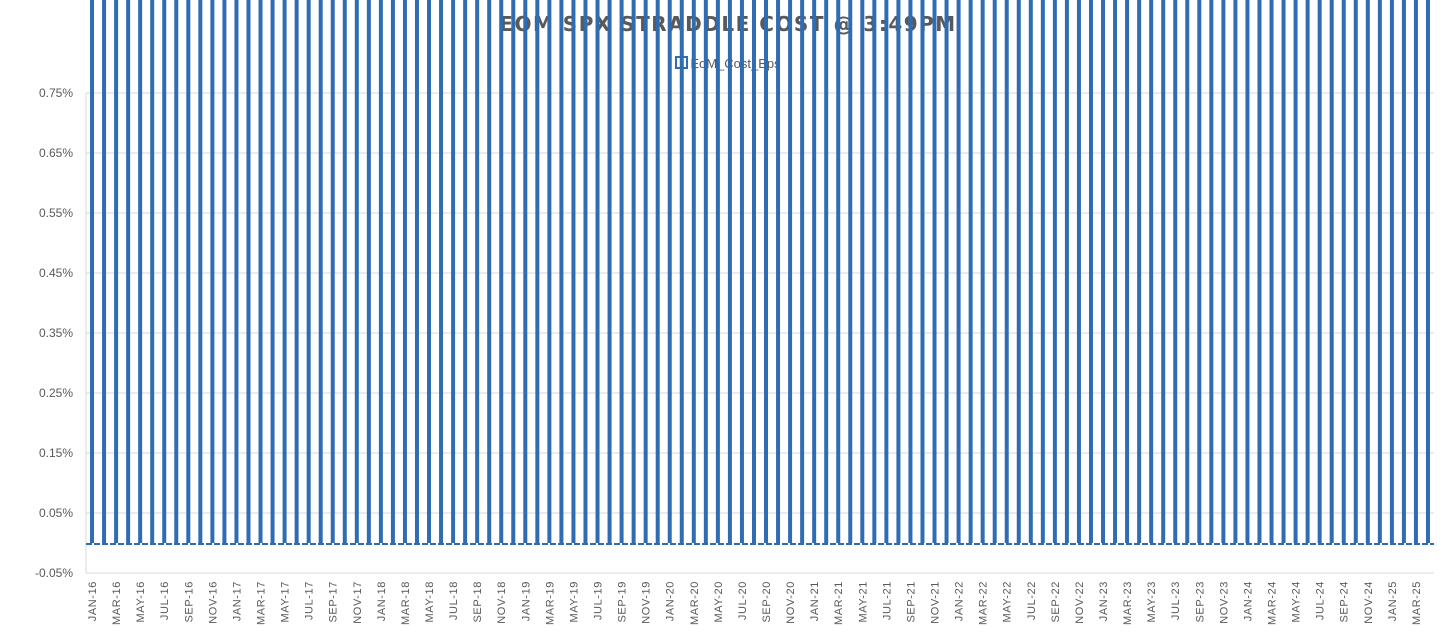 The height and width of the screenshot is (633, 1456). What do you see at coordinates (56, 513) in the screenshot?
I see `y-tick-label: 0.05%` at bounding box center [56, 513].